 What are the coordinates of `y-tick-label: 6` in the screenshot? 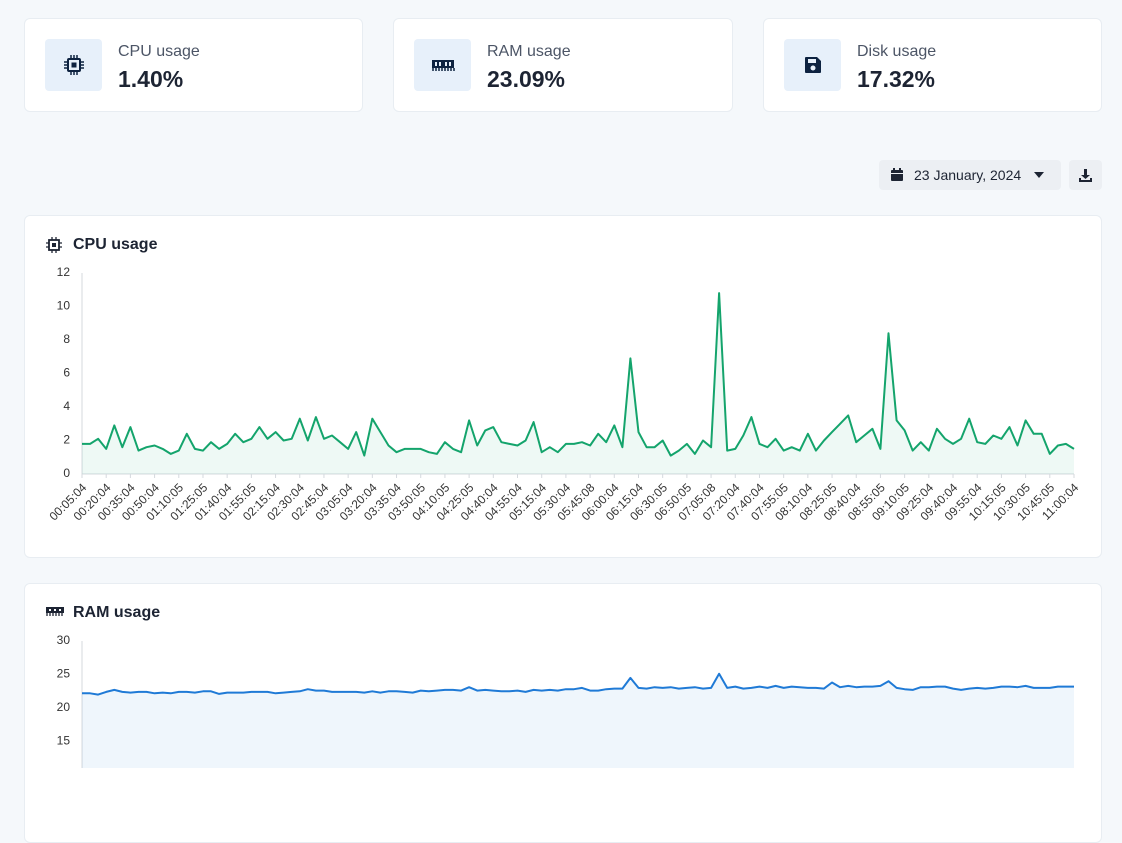 It's located at (66, 373).